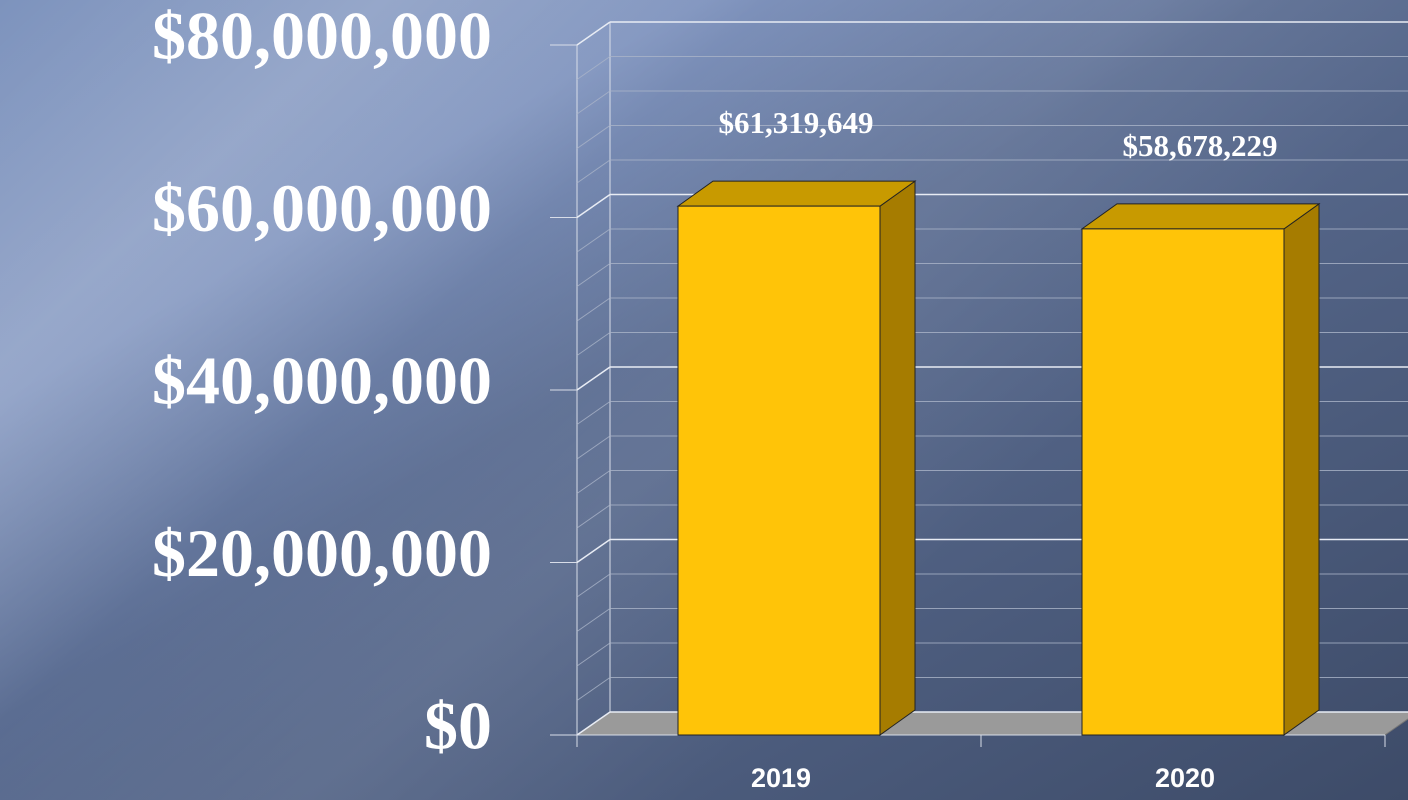  What do you see at coordinates (322, 553) in the screenshot?
I see `y-tick-label: $20,000,000` at bounding box center [322, 553].